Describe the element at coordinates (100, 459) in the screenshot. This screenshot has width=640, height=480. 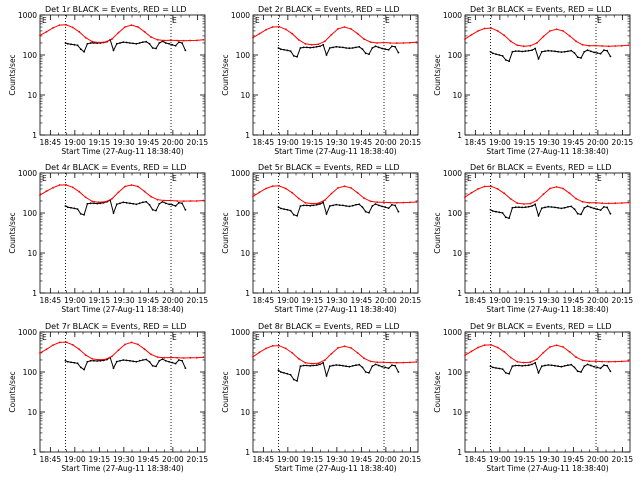
I see `x-tick-label: 19:15` at that location.